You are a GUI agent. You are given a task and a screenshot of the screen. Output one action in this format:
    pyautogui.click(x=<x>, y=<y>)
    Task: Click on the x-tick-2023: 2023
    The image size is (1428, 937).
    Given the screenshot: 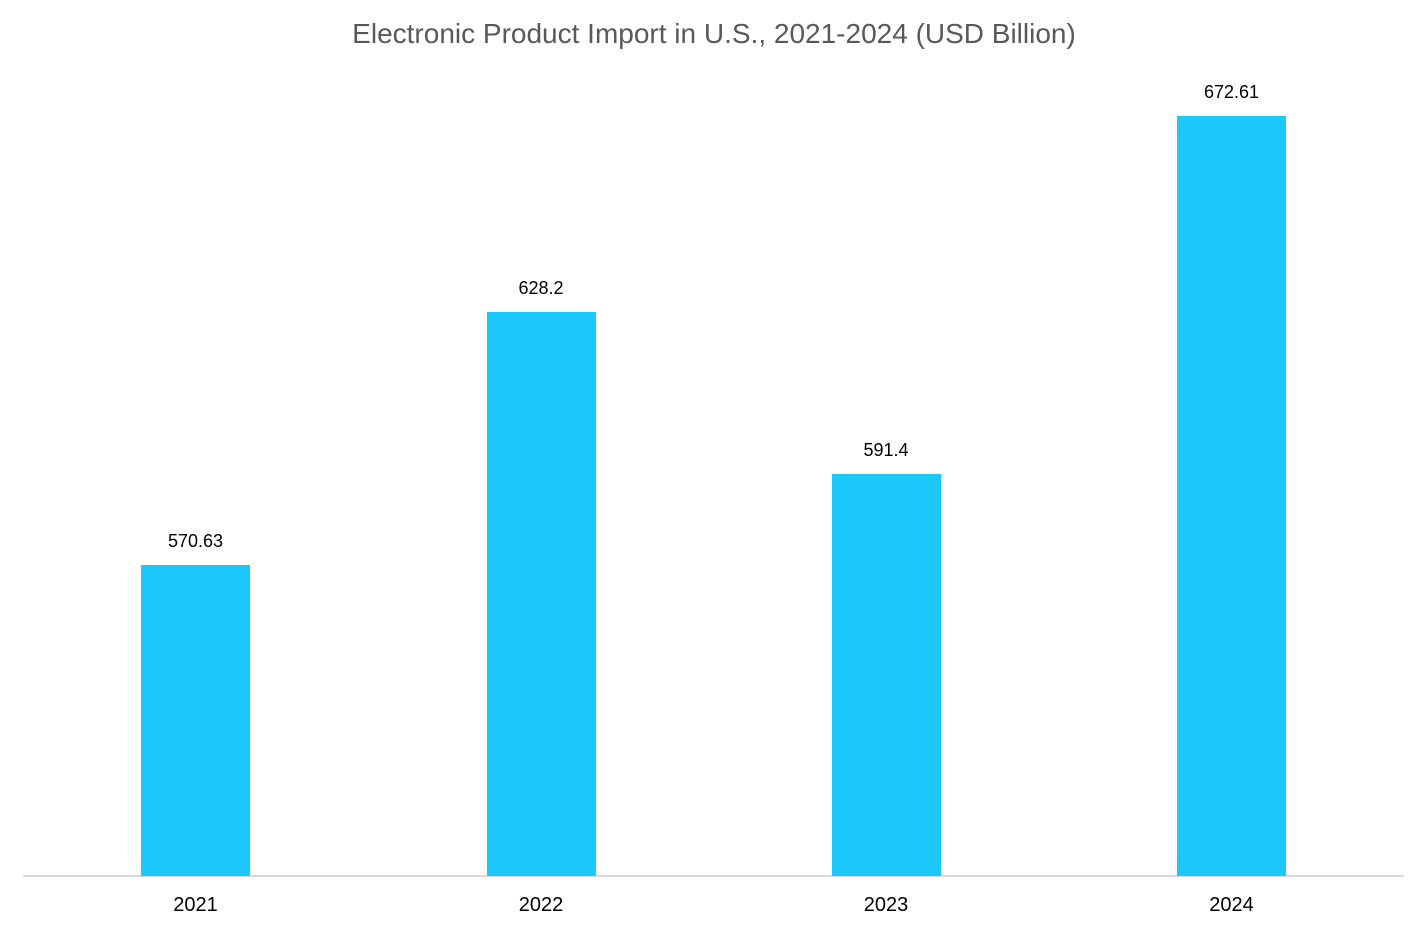 What is the action you would take?
    pyautogui.click(x=886, y=905)
    